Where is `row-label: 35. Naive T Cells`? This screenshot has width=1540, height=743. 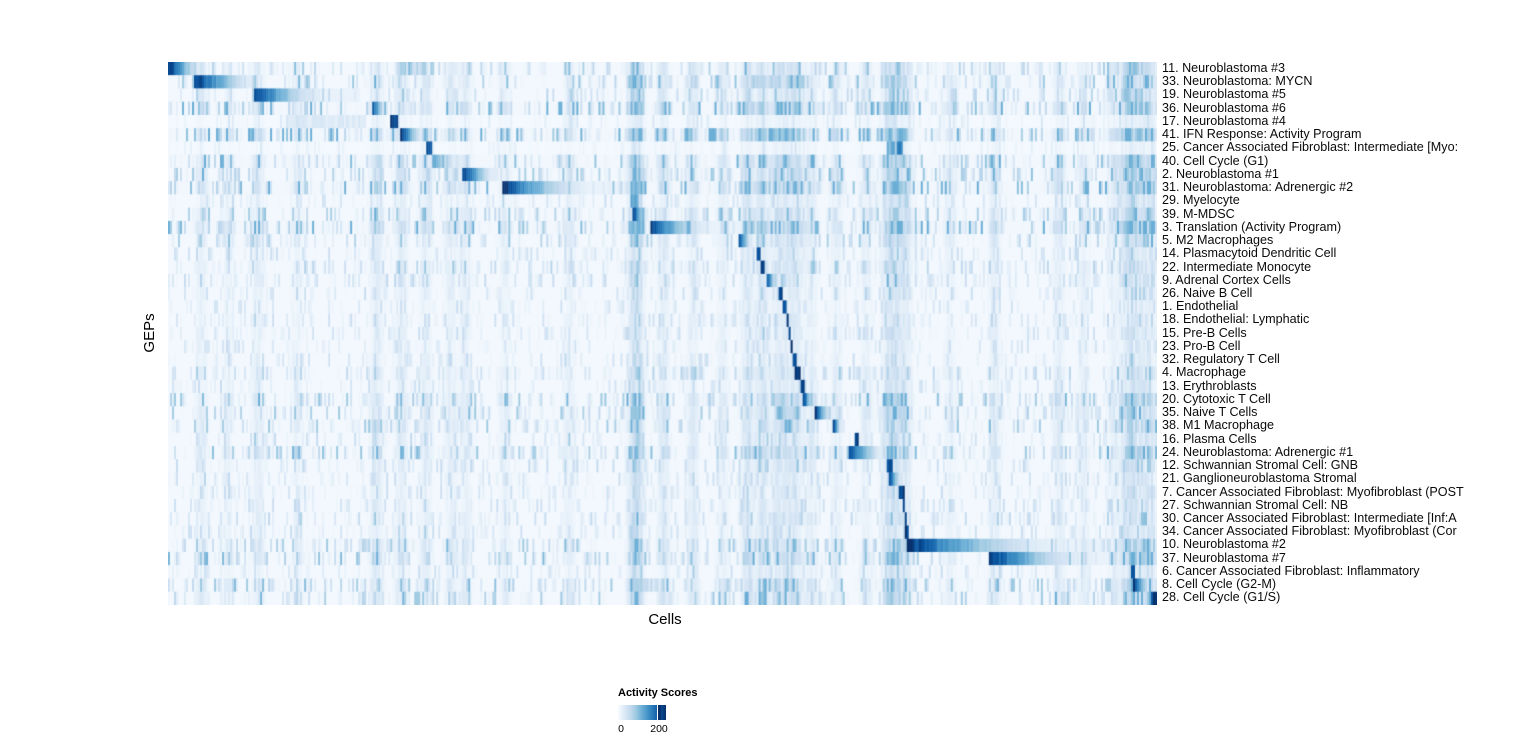 row-label: 35. Naive T Cells is located at coordinates (1210, 412).